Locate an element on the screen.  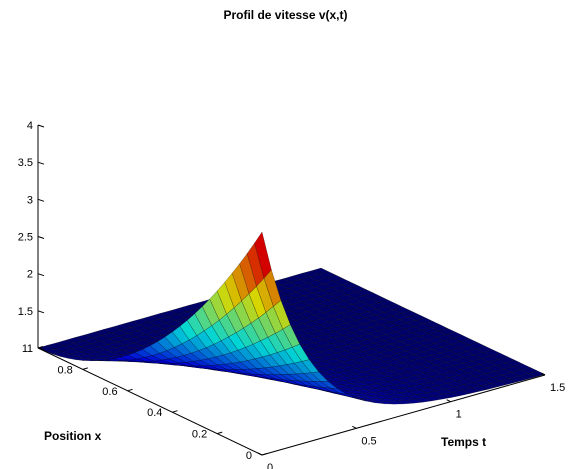
chart-title: Profil de vitesse v(x,t) is located at coordinates (285, 15).